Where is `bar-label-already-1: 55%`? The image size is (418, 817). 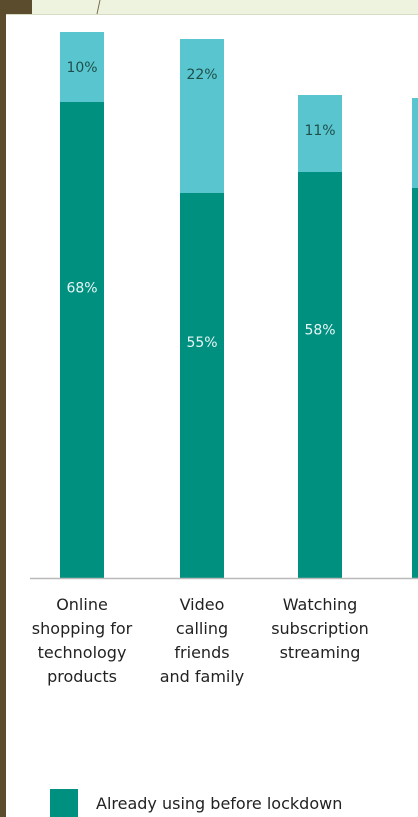 bar-label-already-1: 55% is located at coordinates (201, 343).